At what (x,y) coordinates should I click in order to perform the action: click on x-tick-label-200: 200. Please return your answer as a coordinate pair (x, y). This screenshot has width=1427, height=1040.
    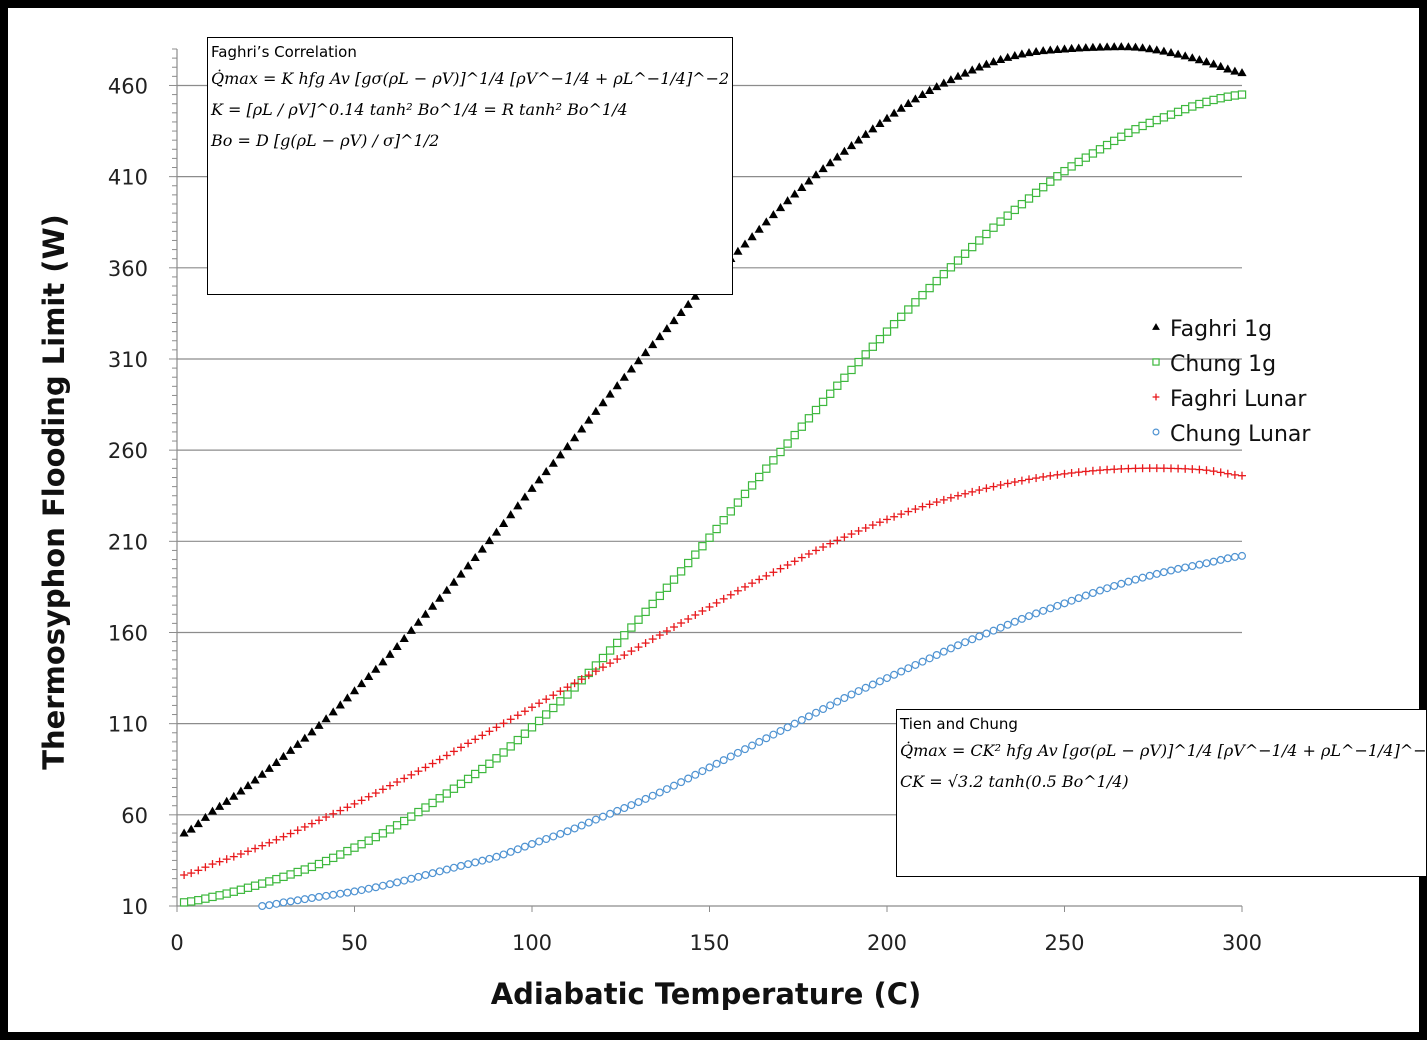
    Looking at the image, I should click on (887, 943).